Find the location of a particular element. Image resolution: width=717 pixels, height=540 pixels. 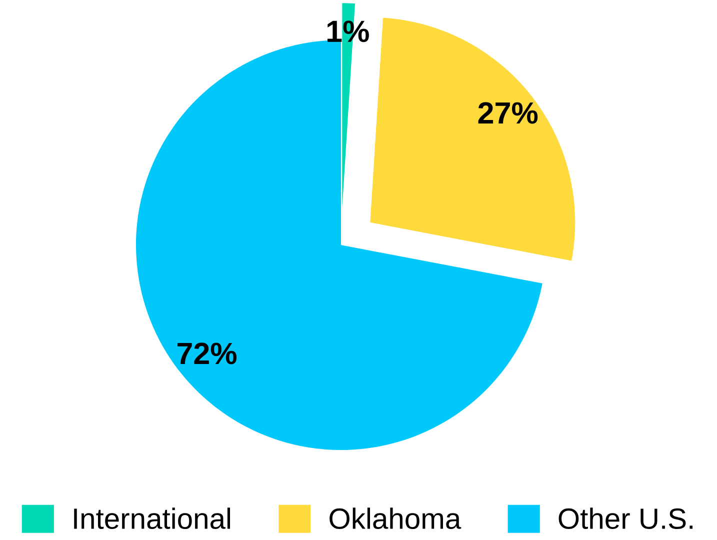

legend-label: Oklahoma is located at coordinates (396, 519).